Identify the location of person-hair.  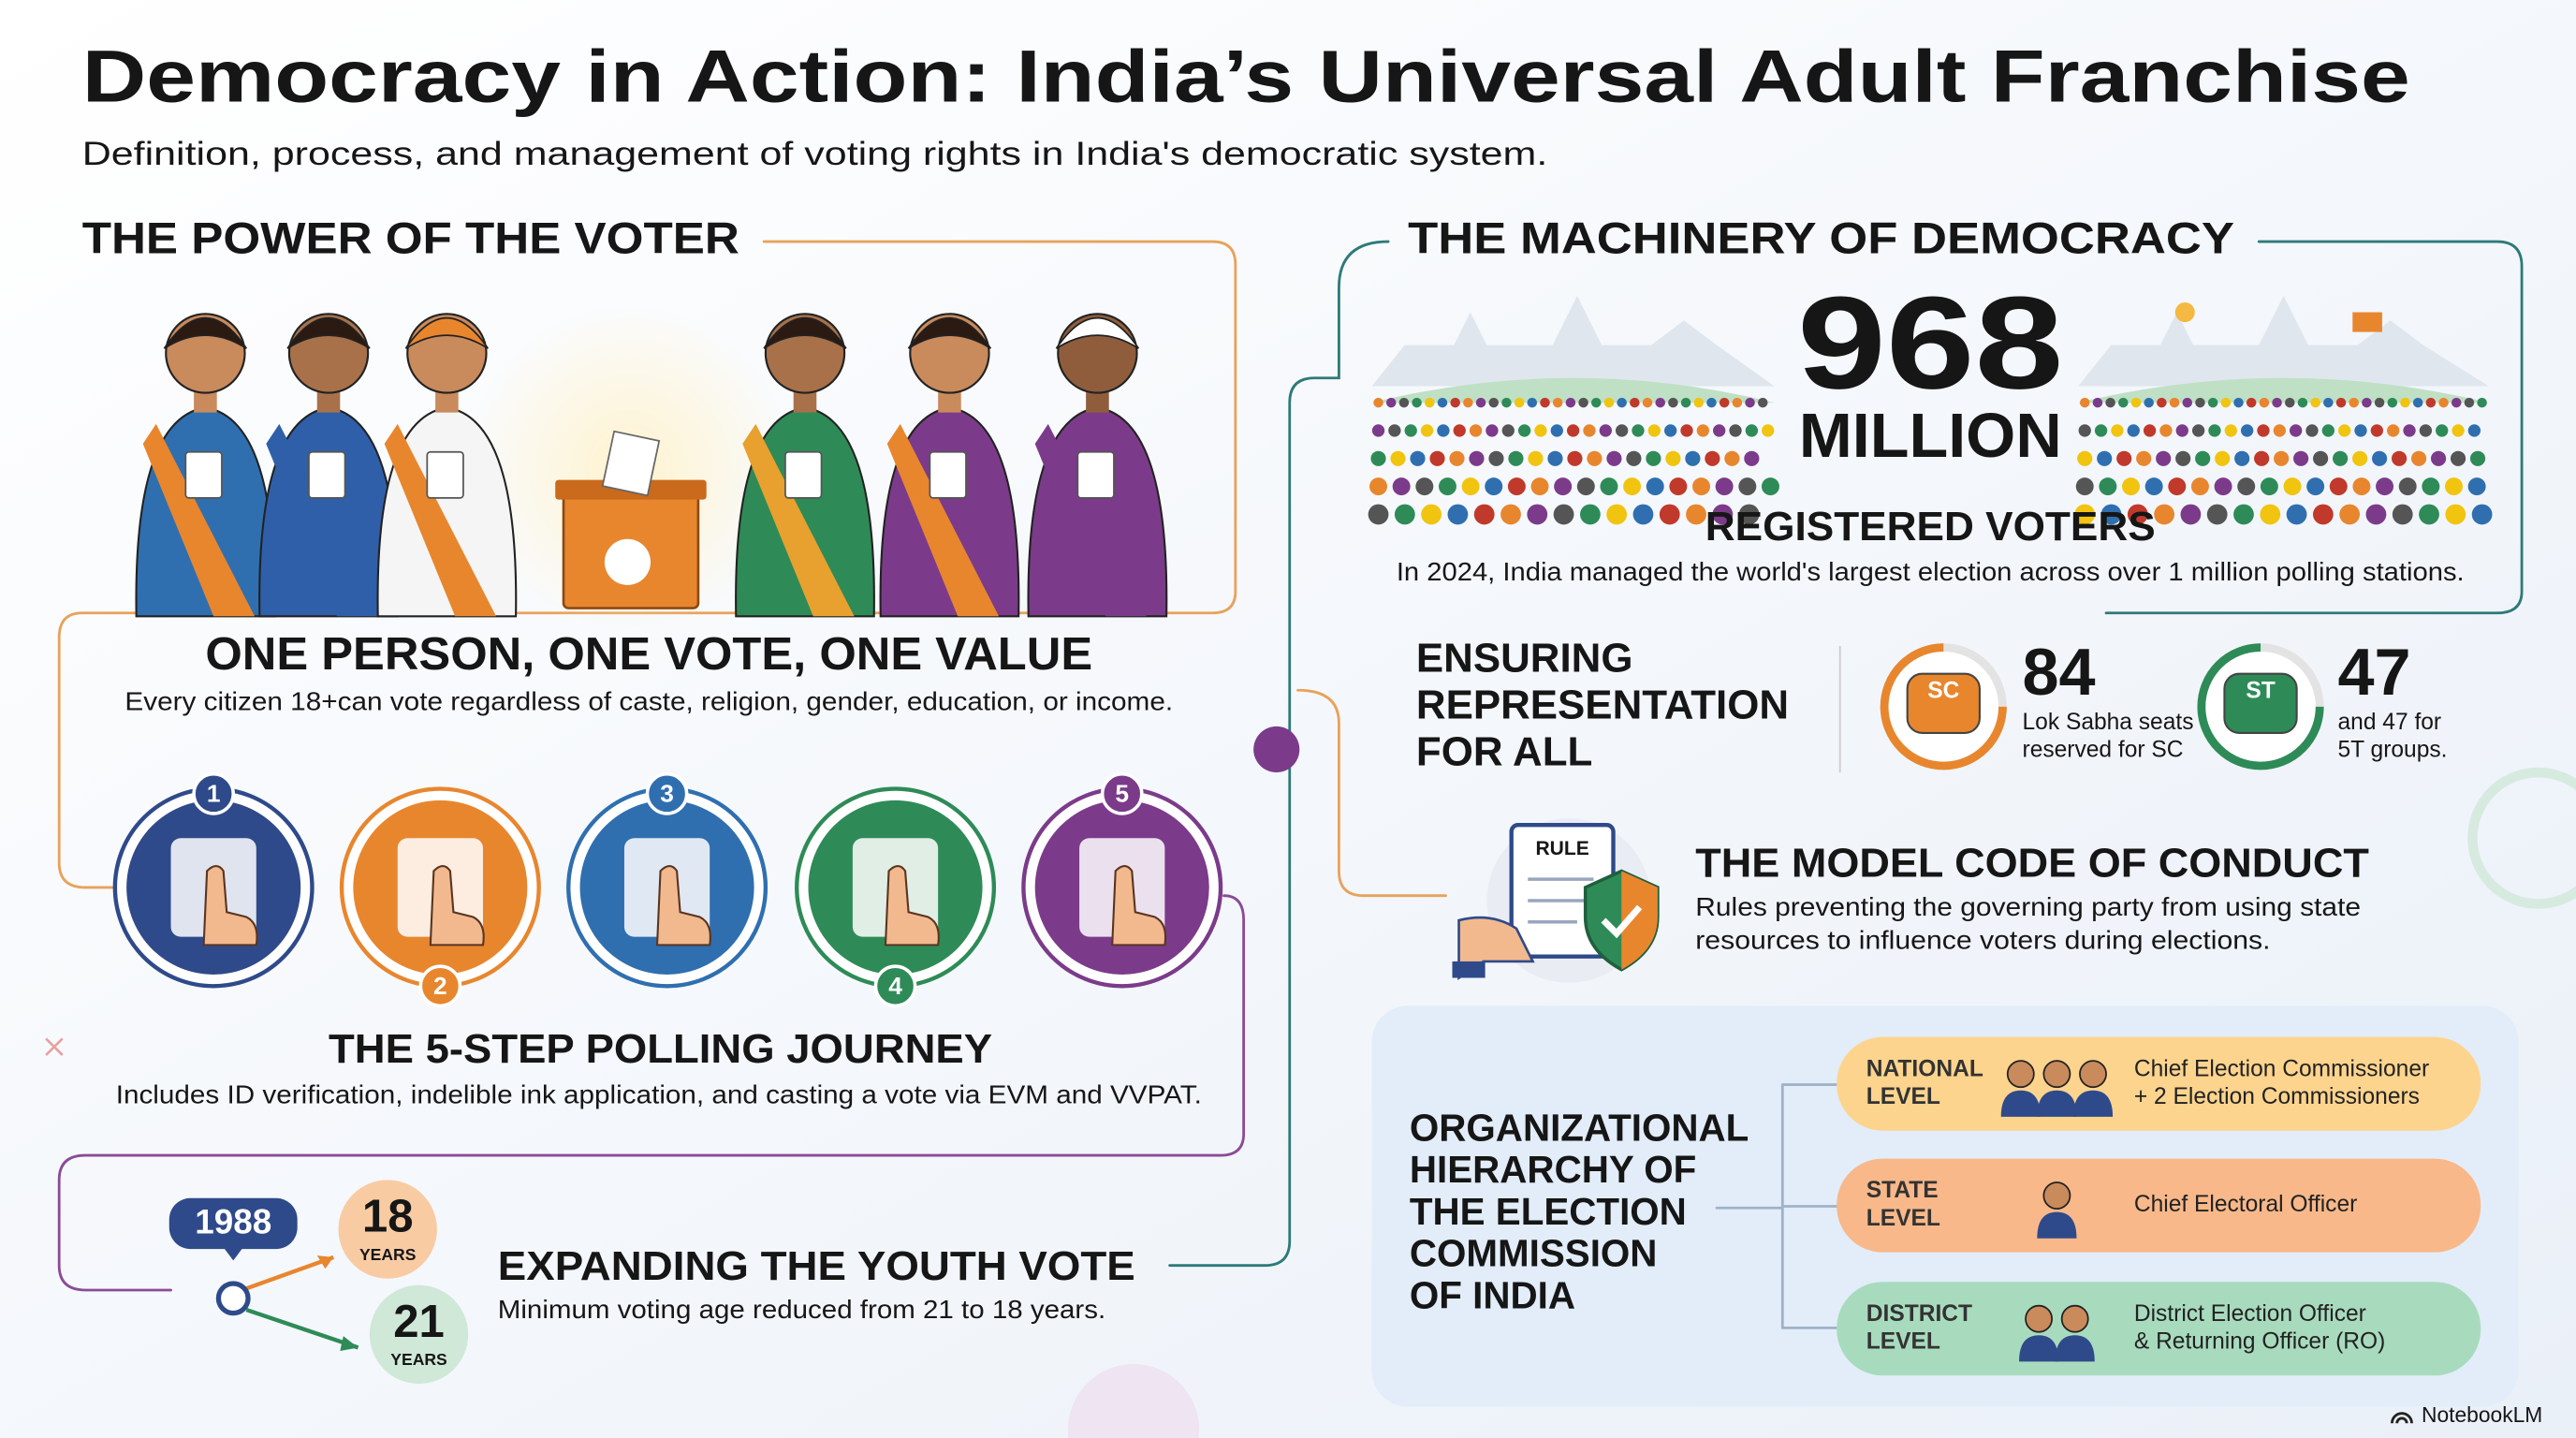
(205, 332).